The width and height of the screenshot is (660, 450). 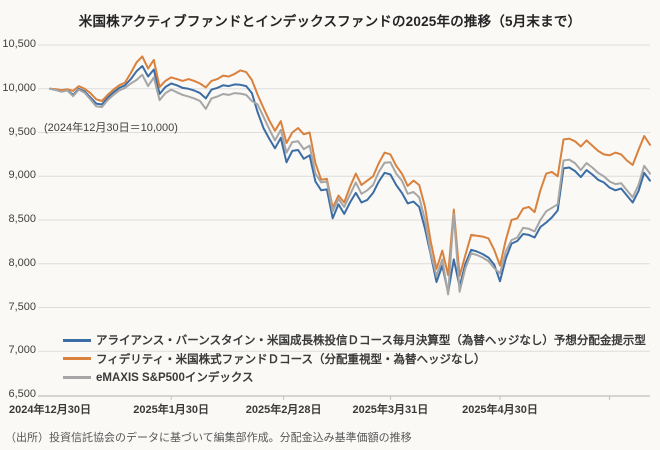 I want to click on x-tick-label: 2025年3月31日, so click(x=390, y=410).